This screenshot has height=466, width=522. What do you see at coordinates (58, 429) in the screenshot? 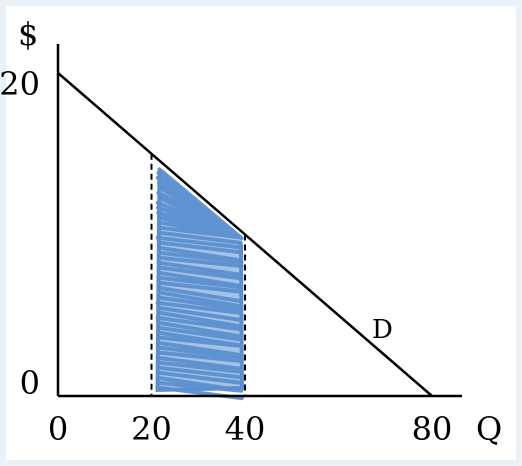
I see `x-tick-label: 0` at bounding box center [58, 429].